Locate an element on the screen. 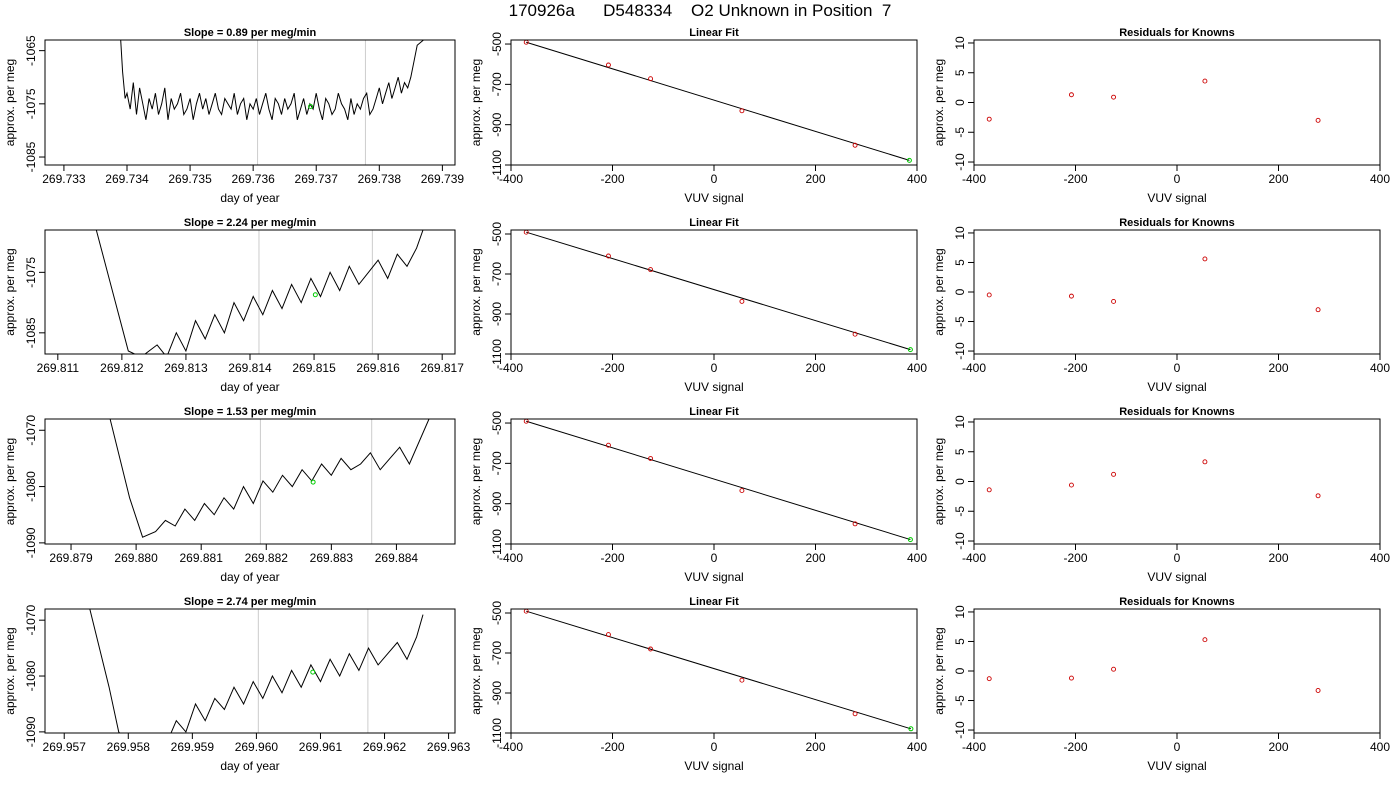 This screenshot has height=800, width=1400. x-tick-label: 269.734 is located at coordinates (127, 179).